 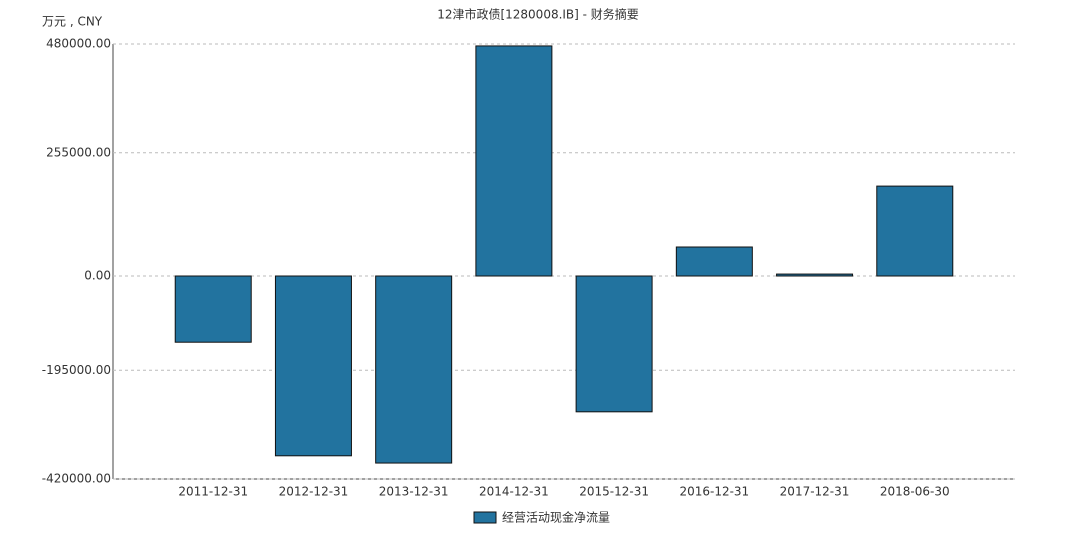 I want to click on y-tick-label: -195000.00, so click(x=76, y=370).